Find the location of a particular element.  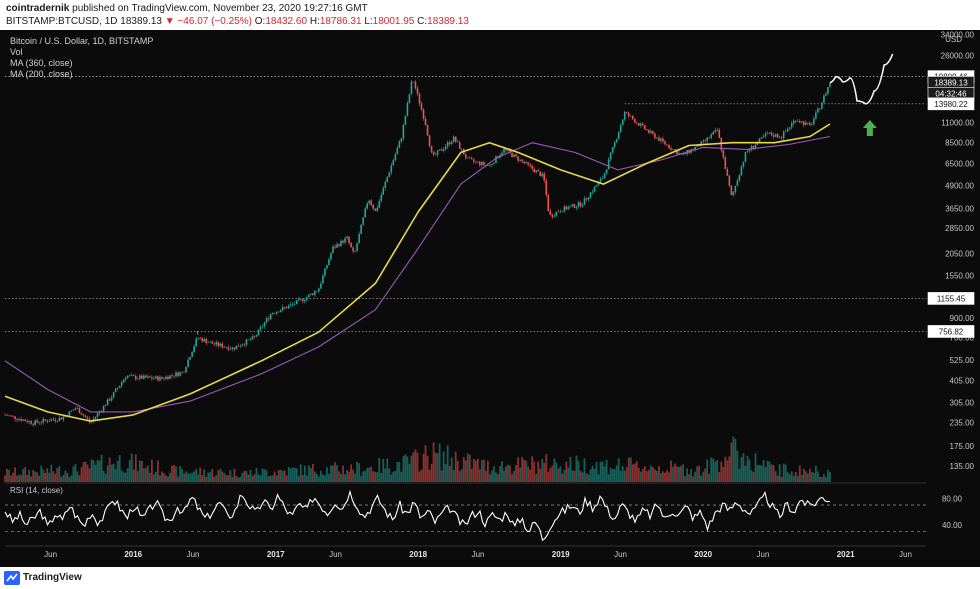

legend-ma360: MA (360, close) is located at coordinates (41, 63).